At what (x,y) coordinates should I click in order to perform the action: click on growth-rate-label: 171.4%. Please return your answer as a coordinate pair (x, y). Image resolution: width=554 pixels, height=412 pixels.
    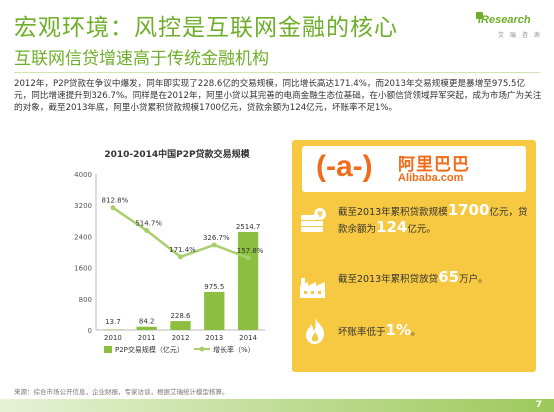
    Looking at the image, I should click on (182, 250).